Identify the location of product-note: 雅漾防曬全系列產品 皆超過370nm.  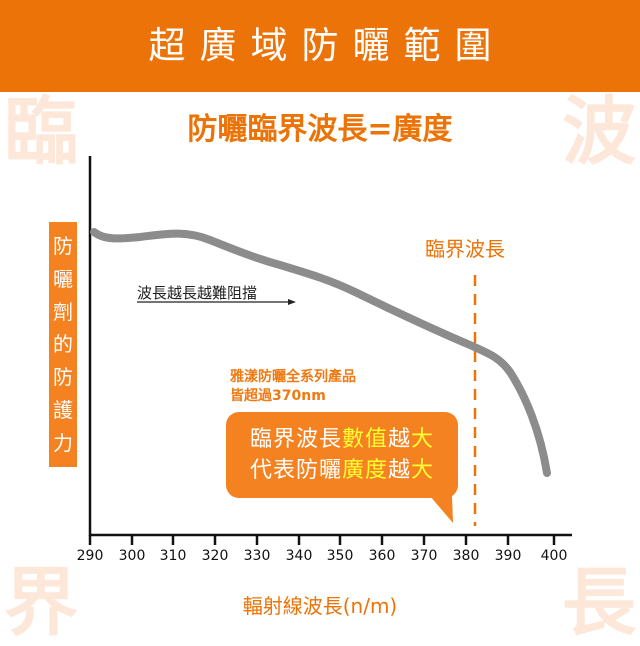
(293, 387).